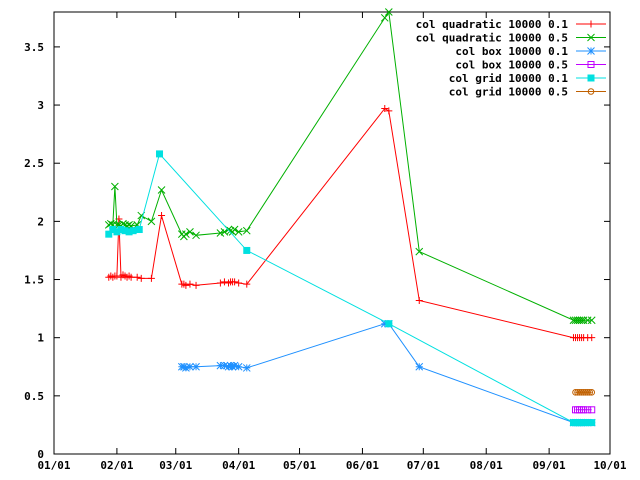 This screenshot has width=640, height=480. Describe the element at coordinates (492, 38) in the screenshot. I see `legend-label: col quadratic 10000 0.5` at that location.